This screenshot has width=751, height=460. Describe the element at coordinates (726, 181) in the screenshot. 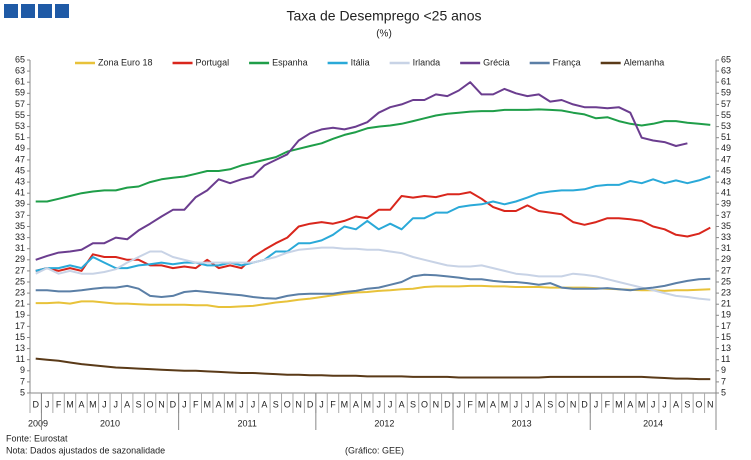

I see `y2-tick-label: 43` at that location.